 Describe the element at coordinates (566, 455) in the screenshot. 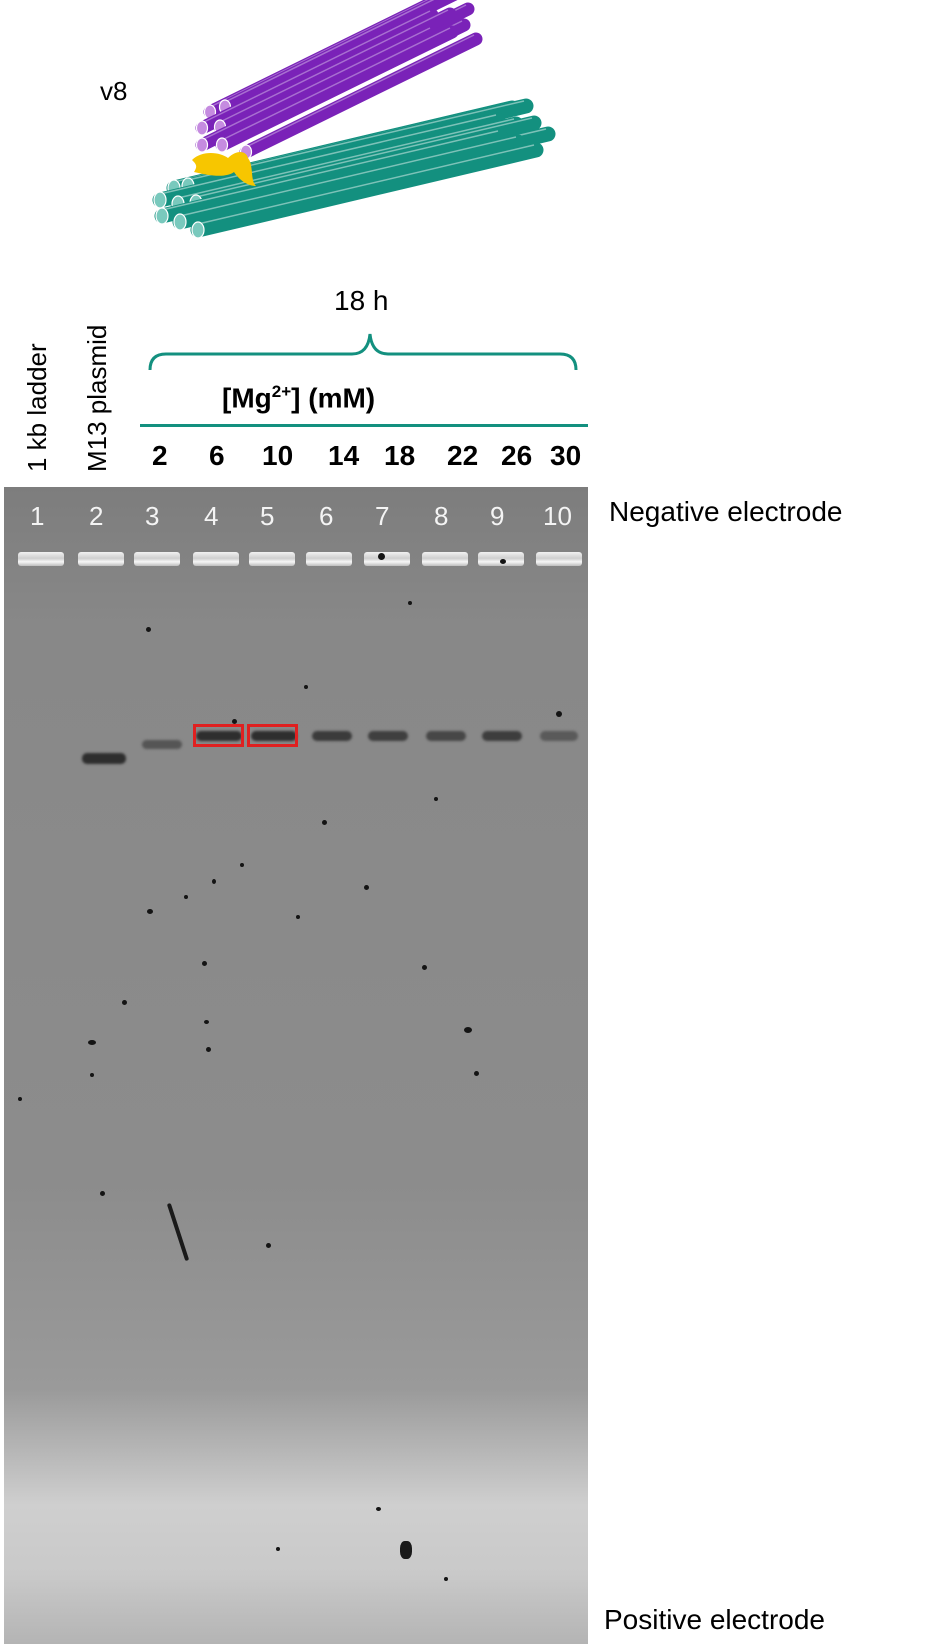

I see `conc-label: 30` at that location.